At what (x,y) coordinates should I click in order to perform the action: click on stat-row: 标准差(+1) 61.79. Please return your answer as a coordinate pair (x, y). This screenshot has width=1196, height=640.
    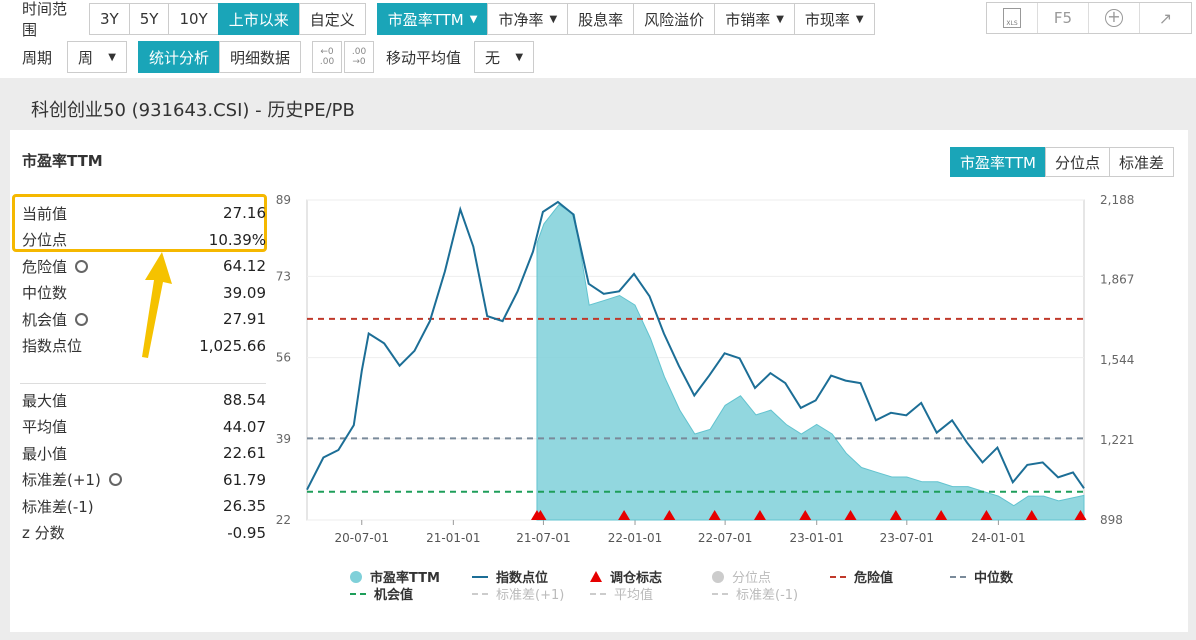
    Looking at the image, I should click on (143, 480).